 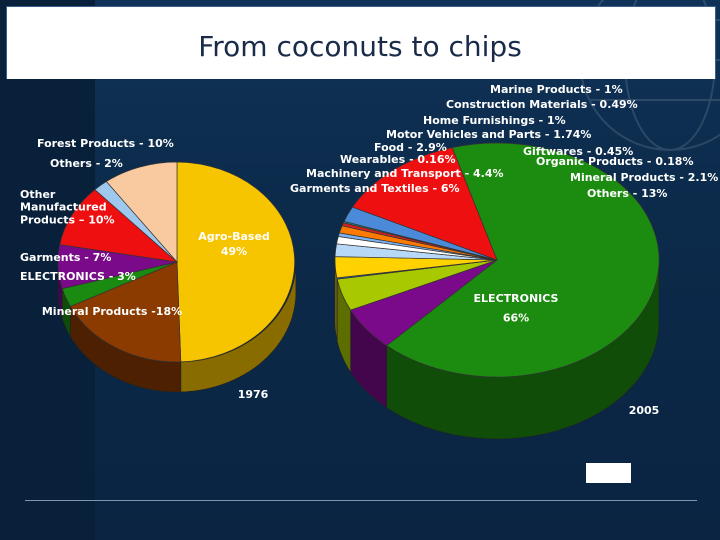 What do you see at coordinates (78, 276) in the screenshot?
I see `slice-label: ELECTRONICS - 3%` at bounding box center [78, 276].